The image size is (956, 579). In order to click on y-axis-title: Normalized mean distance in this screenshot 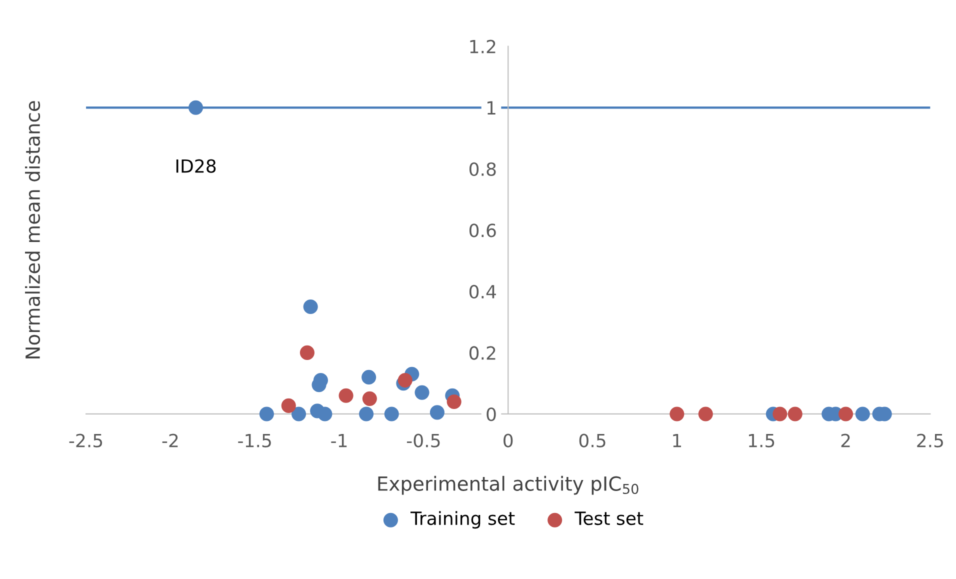, I will do `click(32, 229)`.